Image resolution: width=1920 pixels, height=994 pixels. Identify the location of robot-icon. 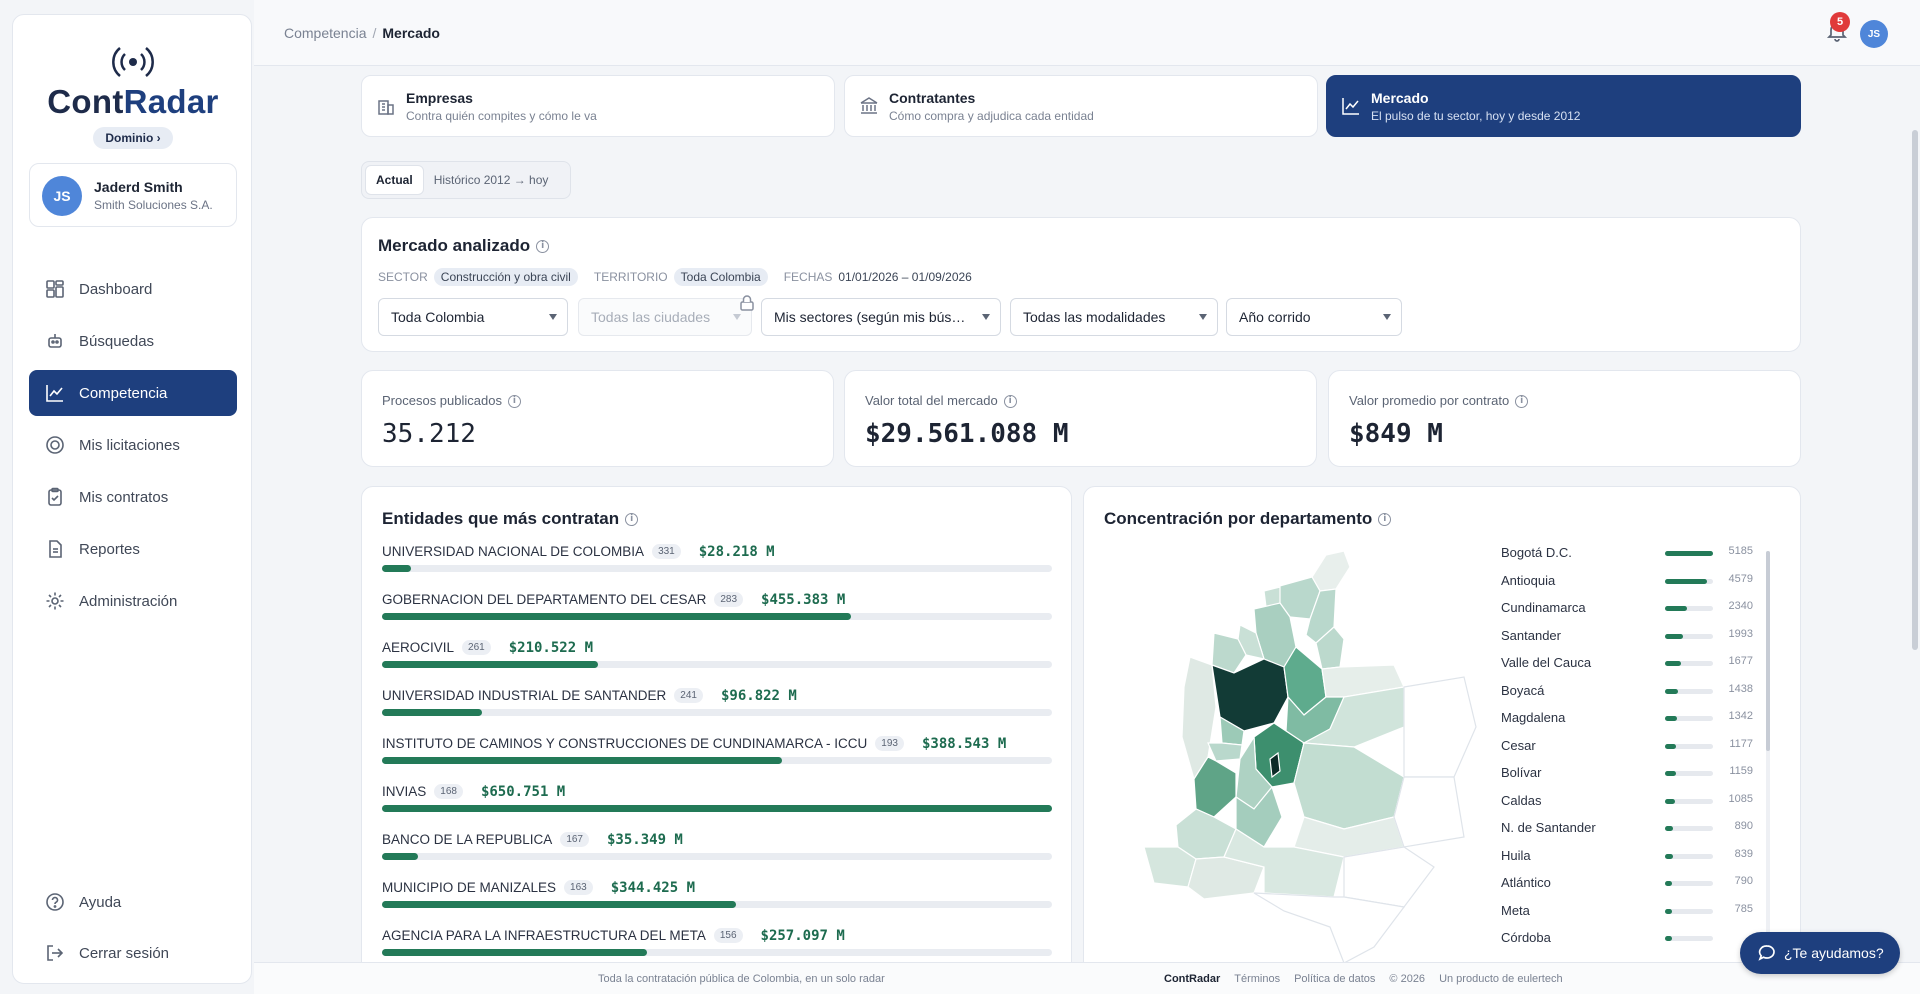
(55, 341).